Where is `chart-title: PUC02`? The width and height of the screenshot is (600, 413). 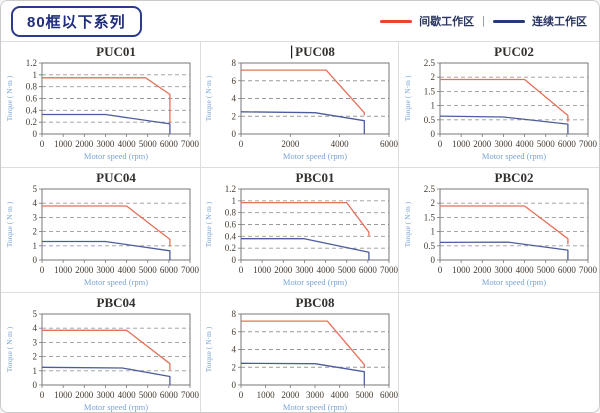 chart-title: PUC02 is located at coordinates (514, 51).